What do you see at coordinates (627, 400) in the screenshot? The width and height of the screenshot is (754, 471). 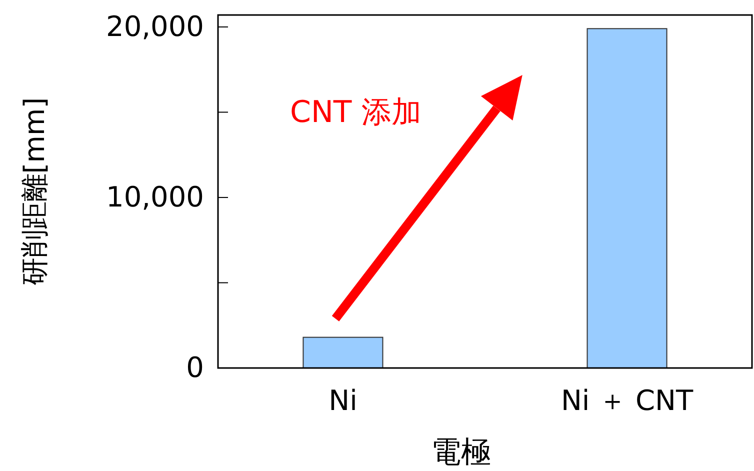 I see `x-tick-label: Ni ＋ CNT` at bounding box center [627, 400].